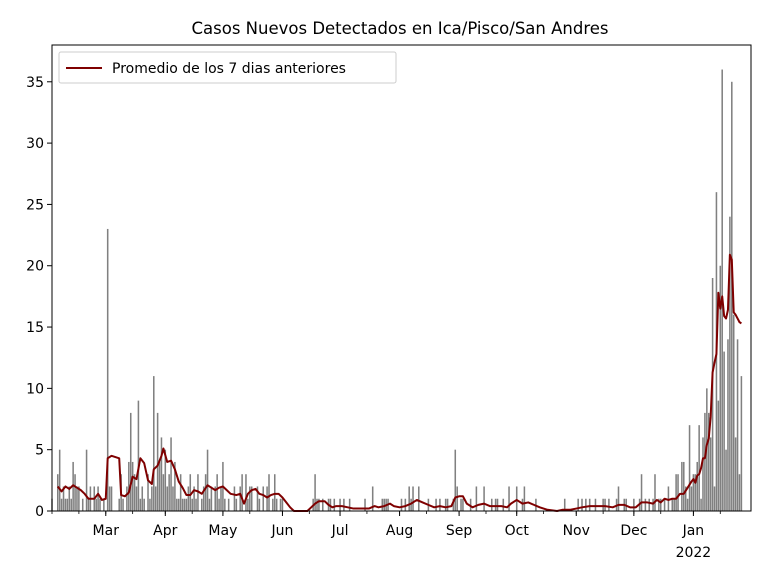  Describe the element at coordinates (517, 531) in the screenshot. I see `x-tick-label: Oct` at that location.